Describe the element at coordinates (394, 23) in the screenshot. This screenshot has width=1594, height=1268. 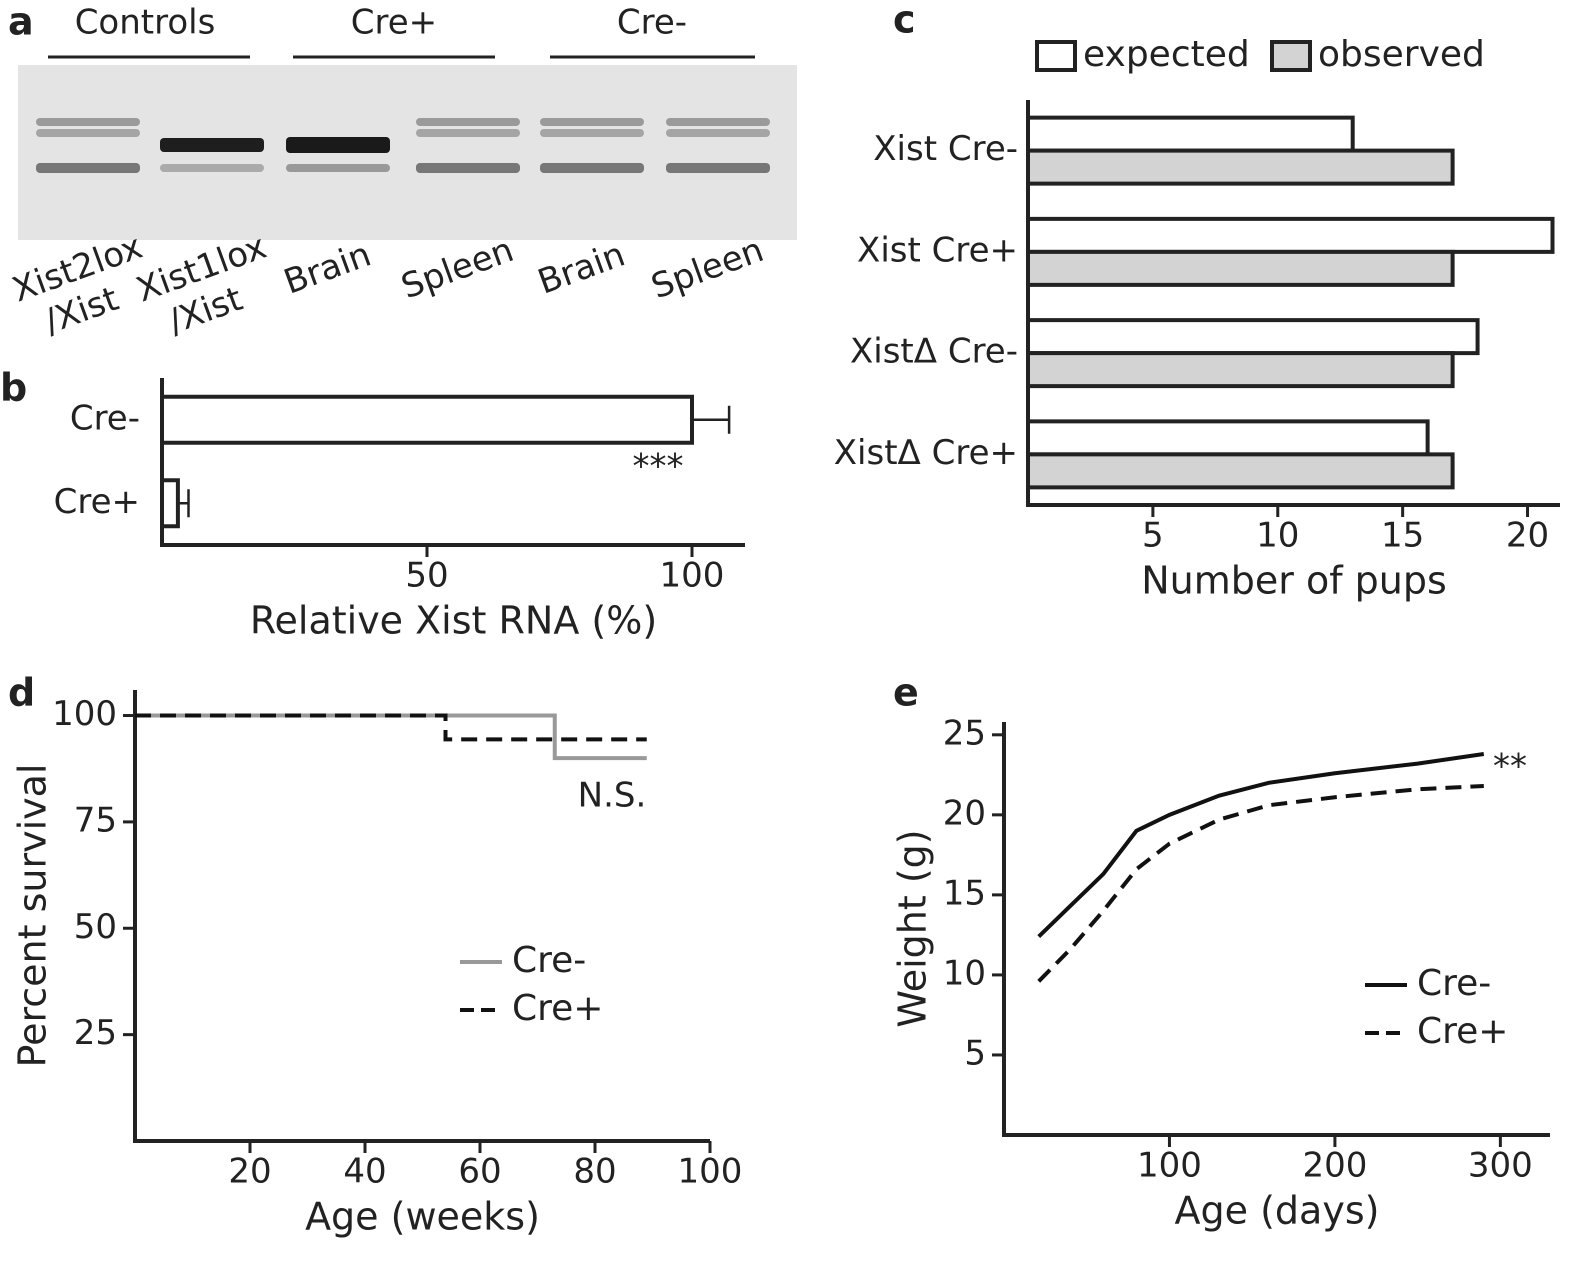
I see `group-label: Cre+` at that location.